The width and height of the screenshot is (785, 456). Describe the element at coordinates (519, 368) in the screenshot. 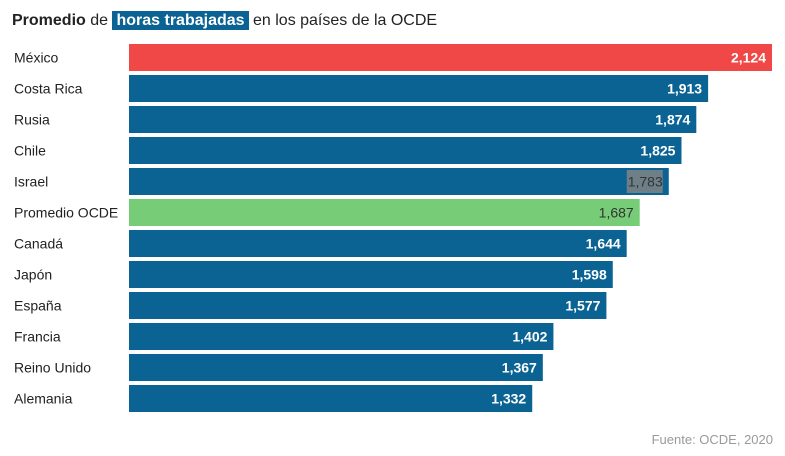

I see `value-label: 1,367` at that location.